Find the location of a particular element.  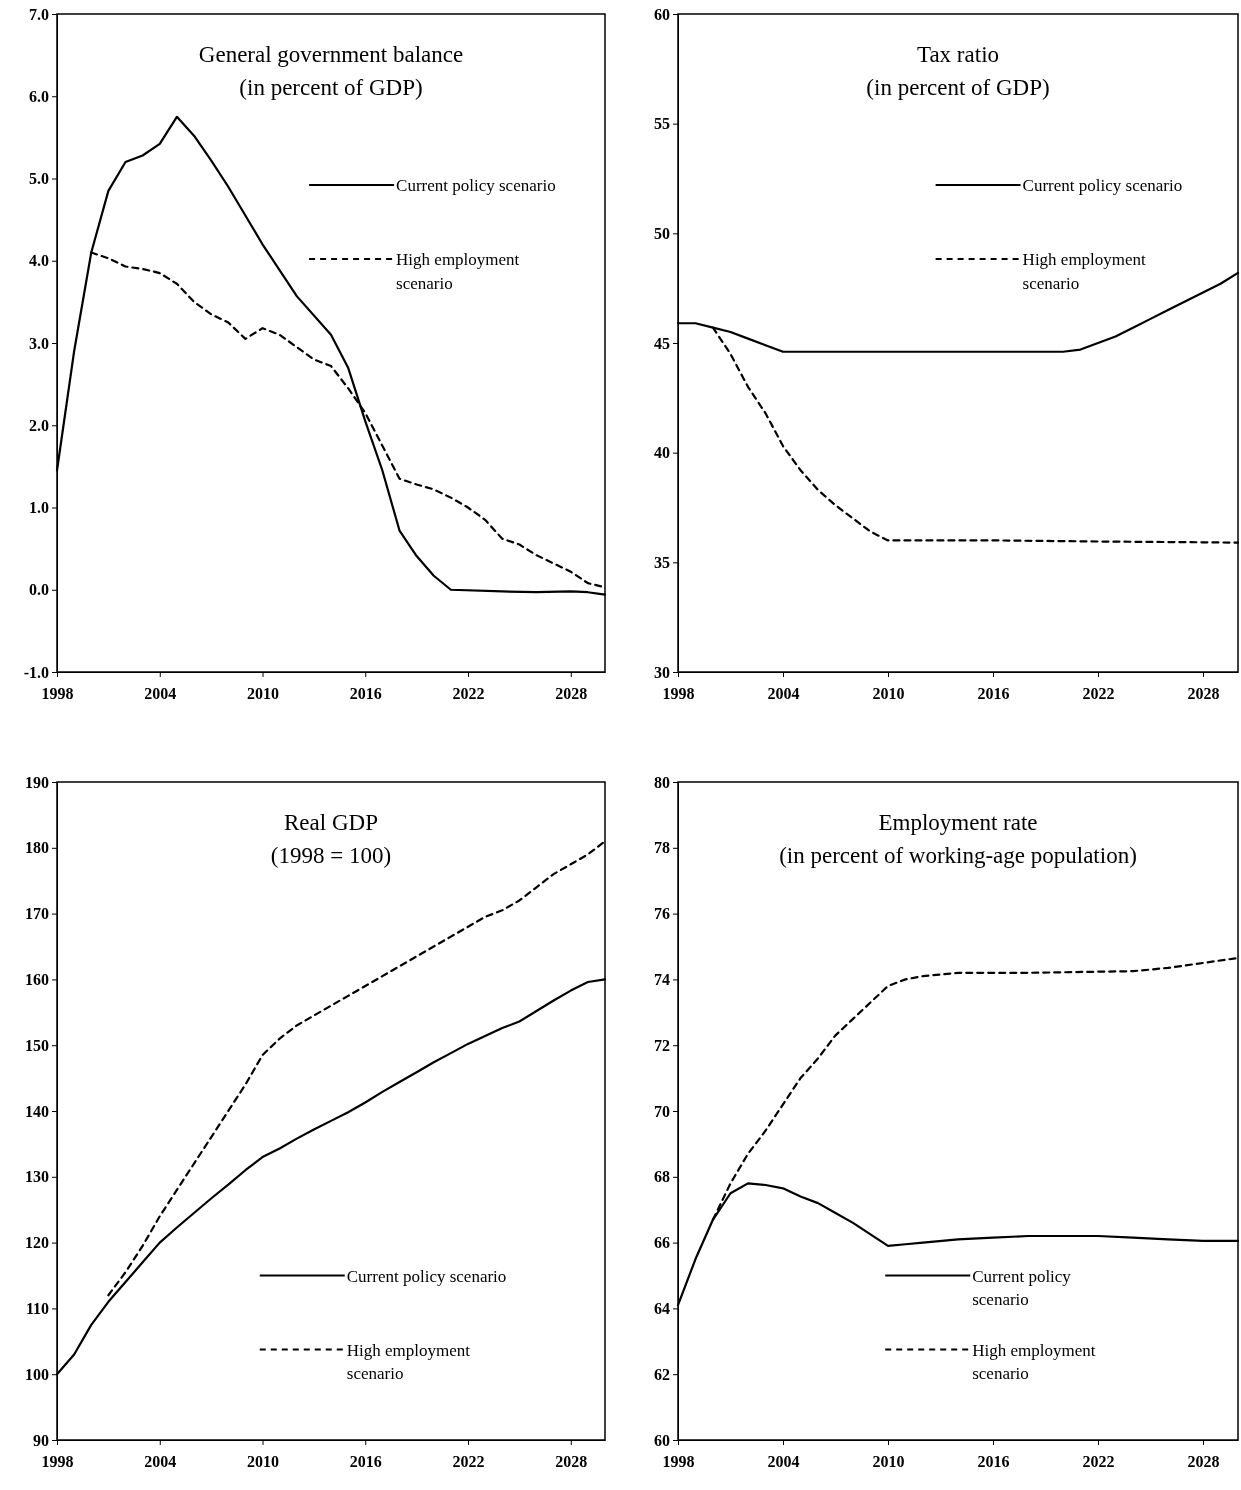

y-tick-label: 40 is located at coordinates (662, 453).